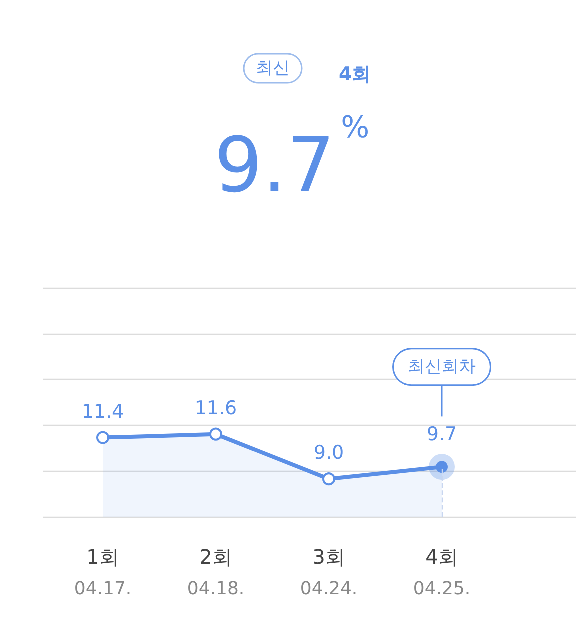 This screenshot has width=584, height=644. I want to click on text: 4회, so click(355, 75).